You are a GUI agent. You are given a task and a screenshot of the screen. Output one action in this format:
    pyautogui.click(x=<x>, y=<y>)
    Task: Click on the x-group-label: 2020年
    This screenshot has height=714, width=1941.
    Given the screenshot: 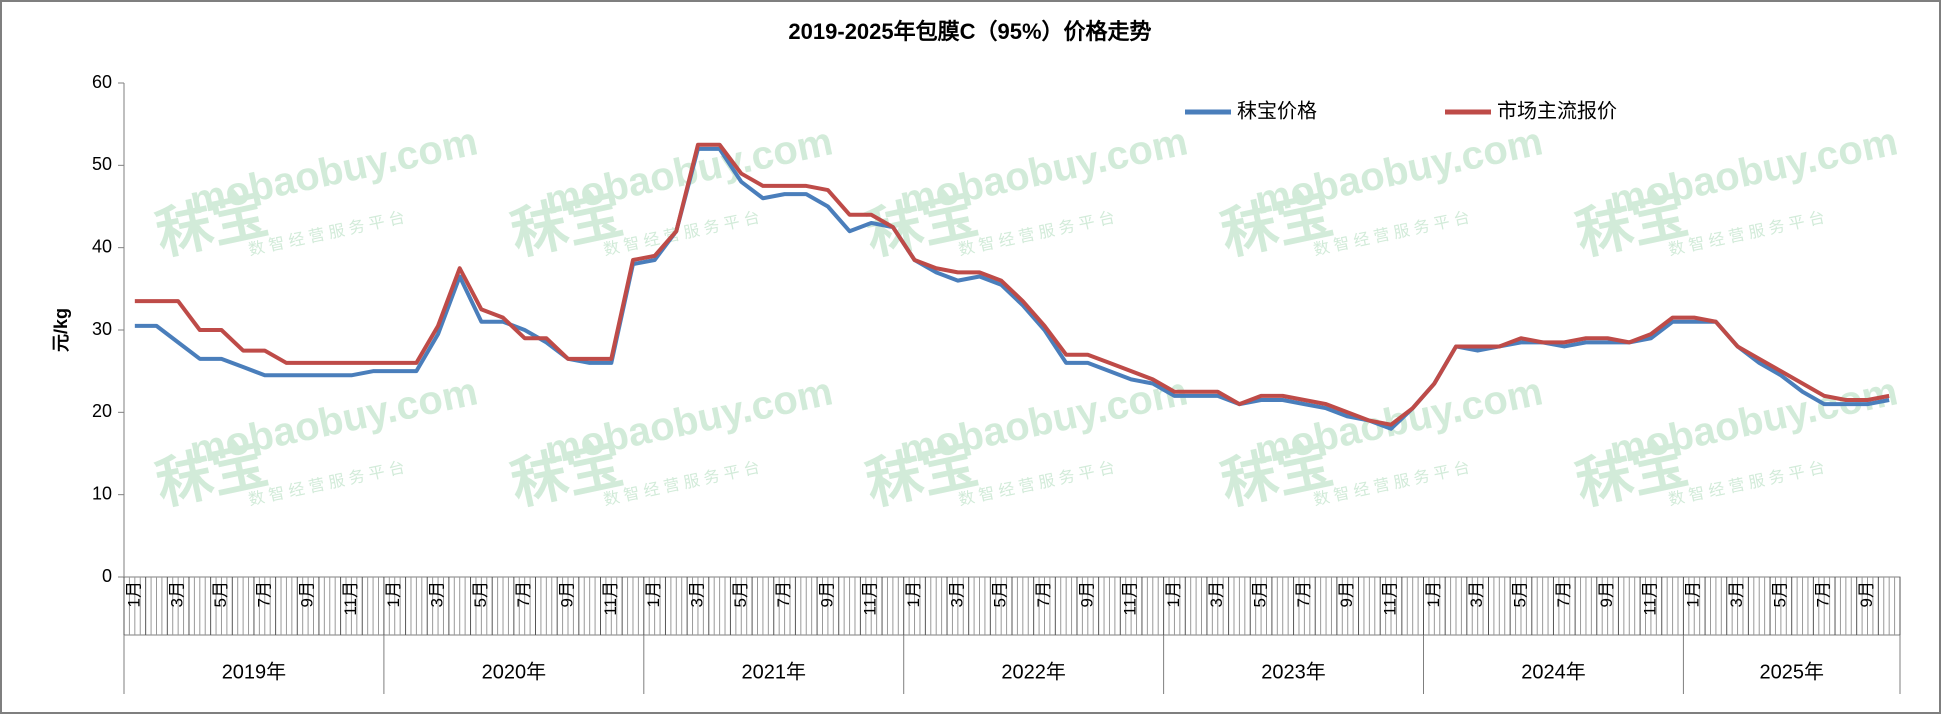 What is the action you would take?
    pyautogui.click(x=514, y=671)
    